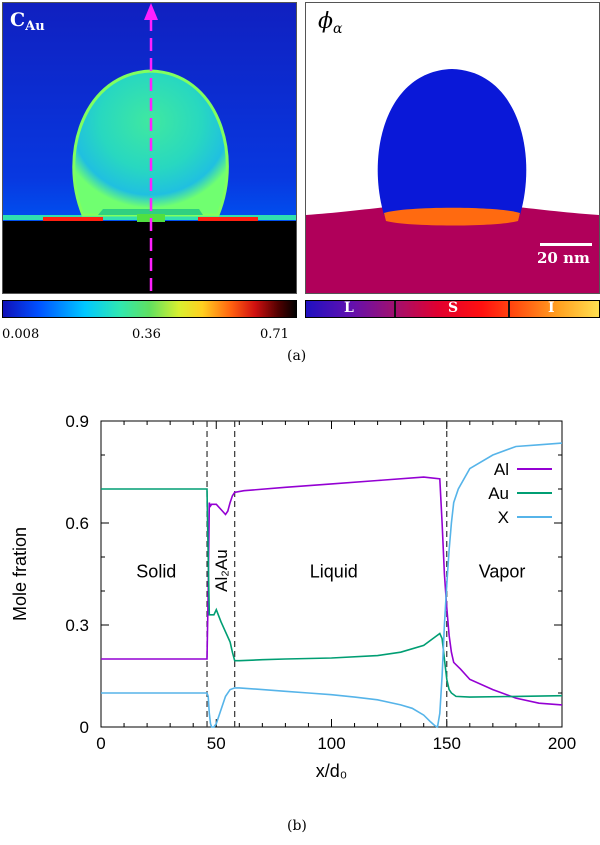 Image resolution: width=600 pixels, height=845 pixels. I want to click on x-tick-label: 0, so click(100, 743).